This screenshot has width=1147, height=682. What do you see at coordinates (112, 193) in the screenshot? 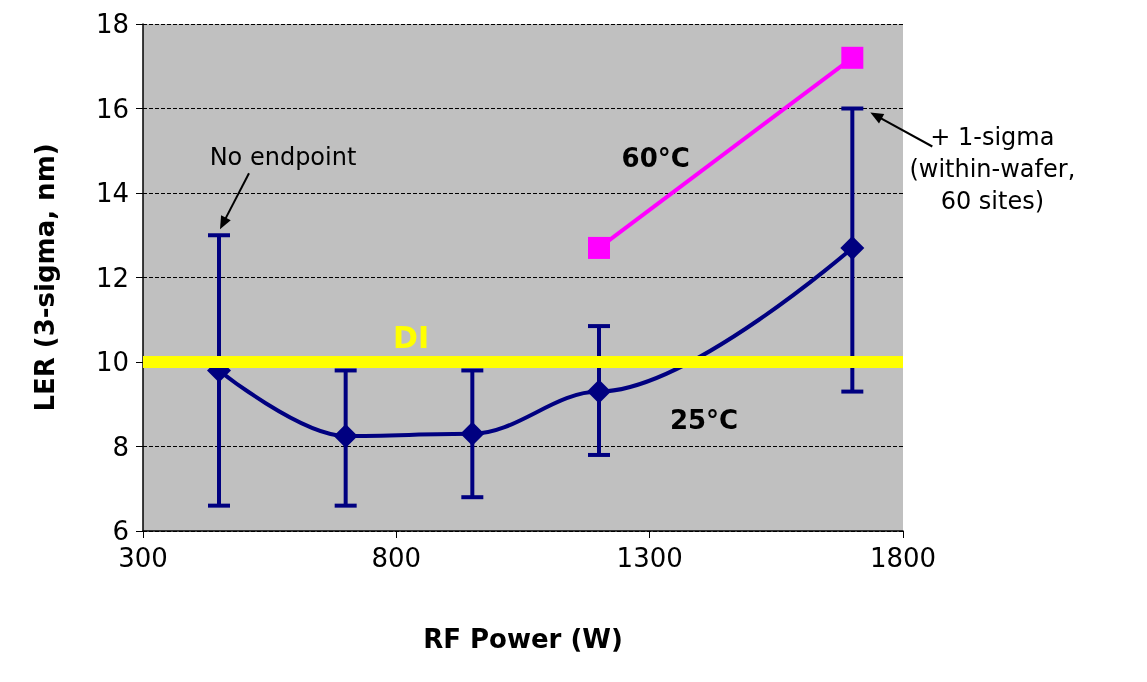
I see `y-tick-label: 14` at bounding box center [112, 193].